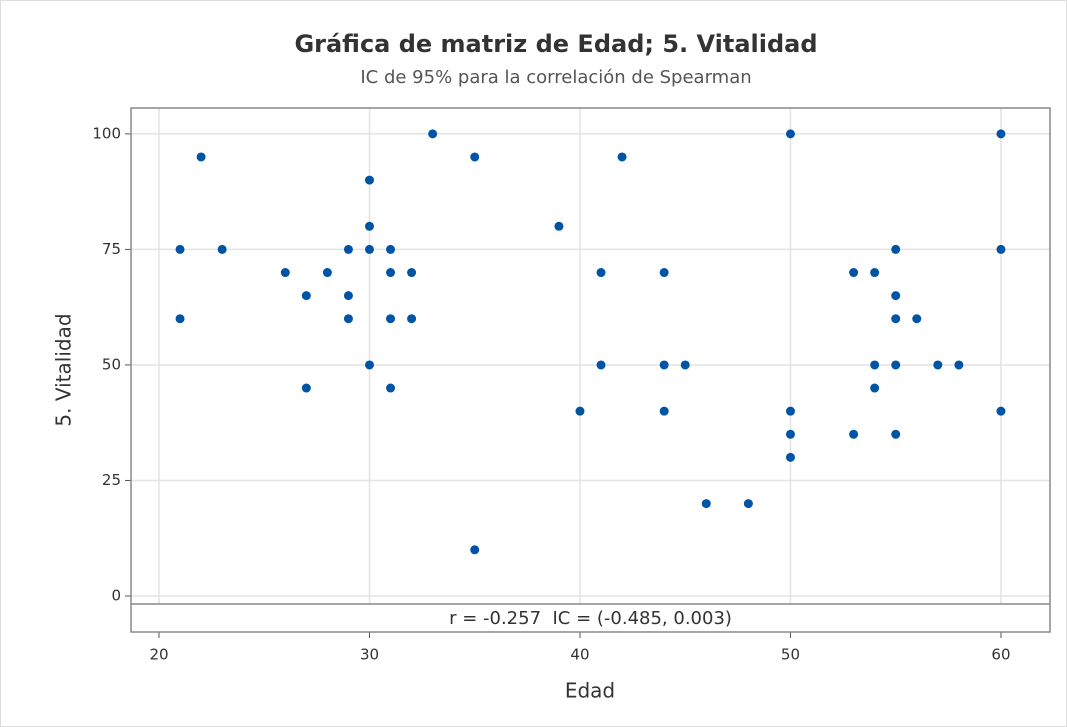 The image size is (1067, 727). Describe the element at coordinates (106, 133) in the screenshot. I see `y-tick-label: 100` at that location.